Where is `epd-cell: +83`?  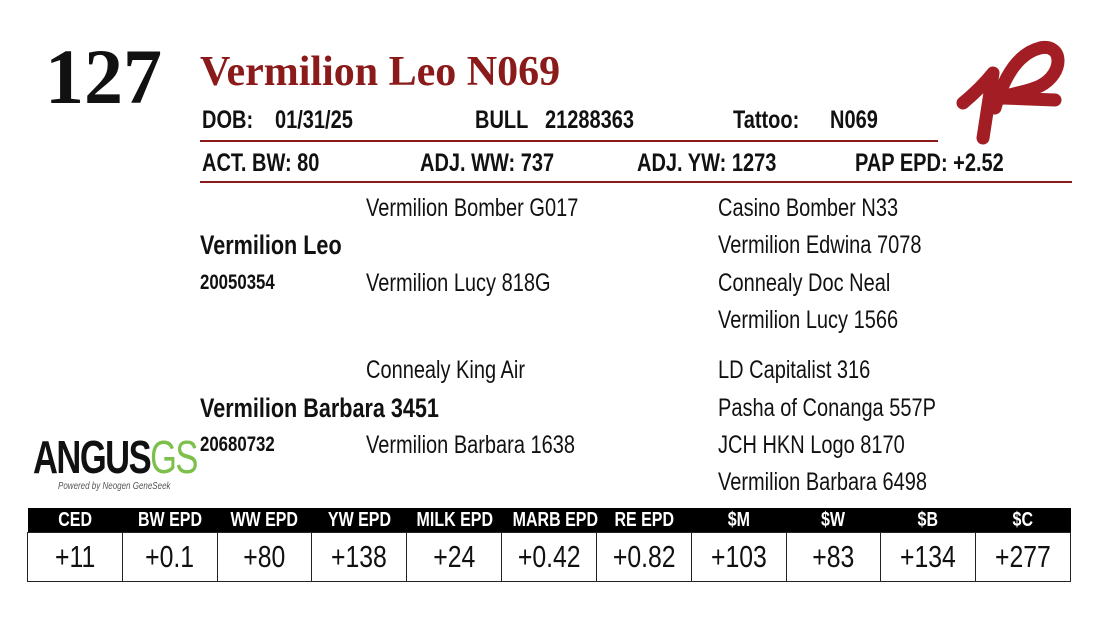 epd-cell: +83 is located at coordinates (833, 557).